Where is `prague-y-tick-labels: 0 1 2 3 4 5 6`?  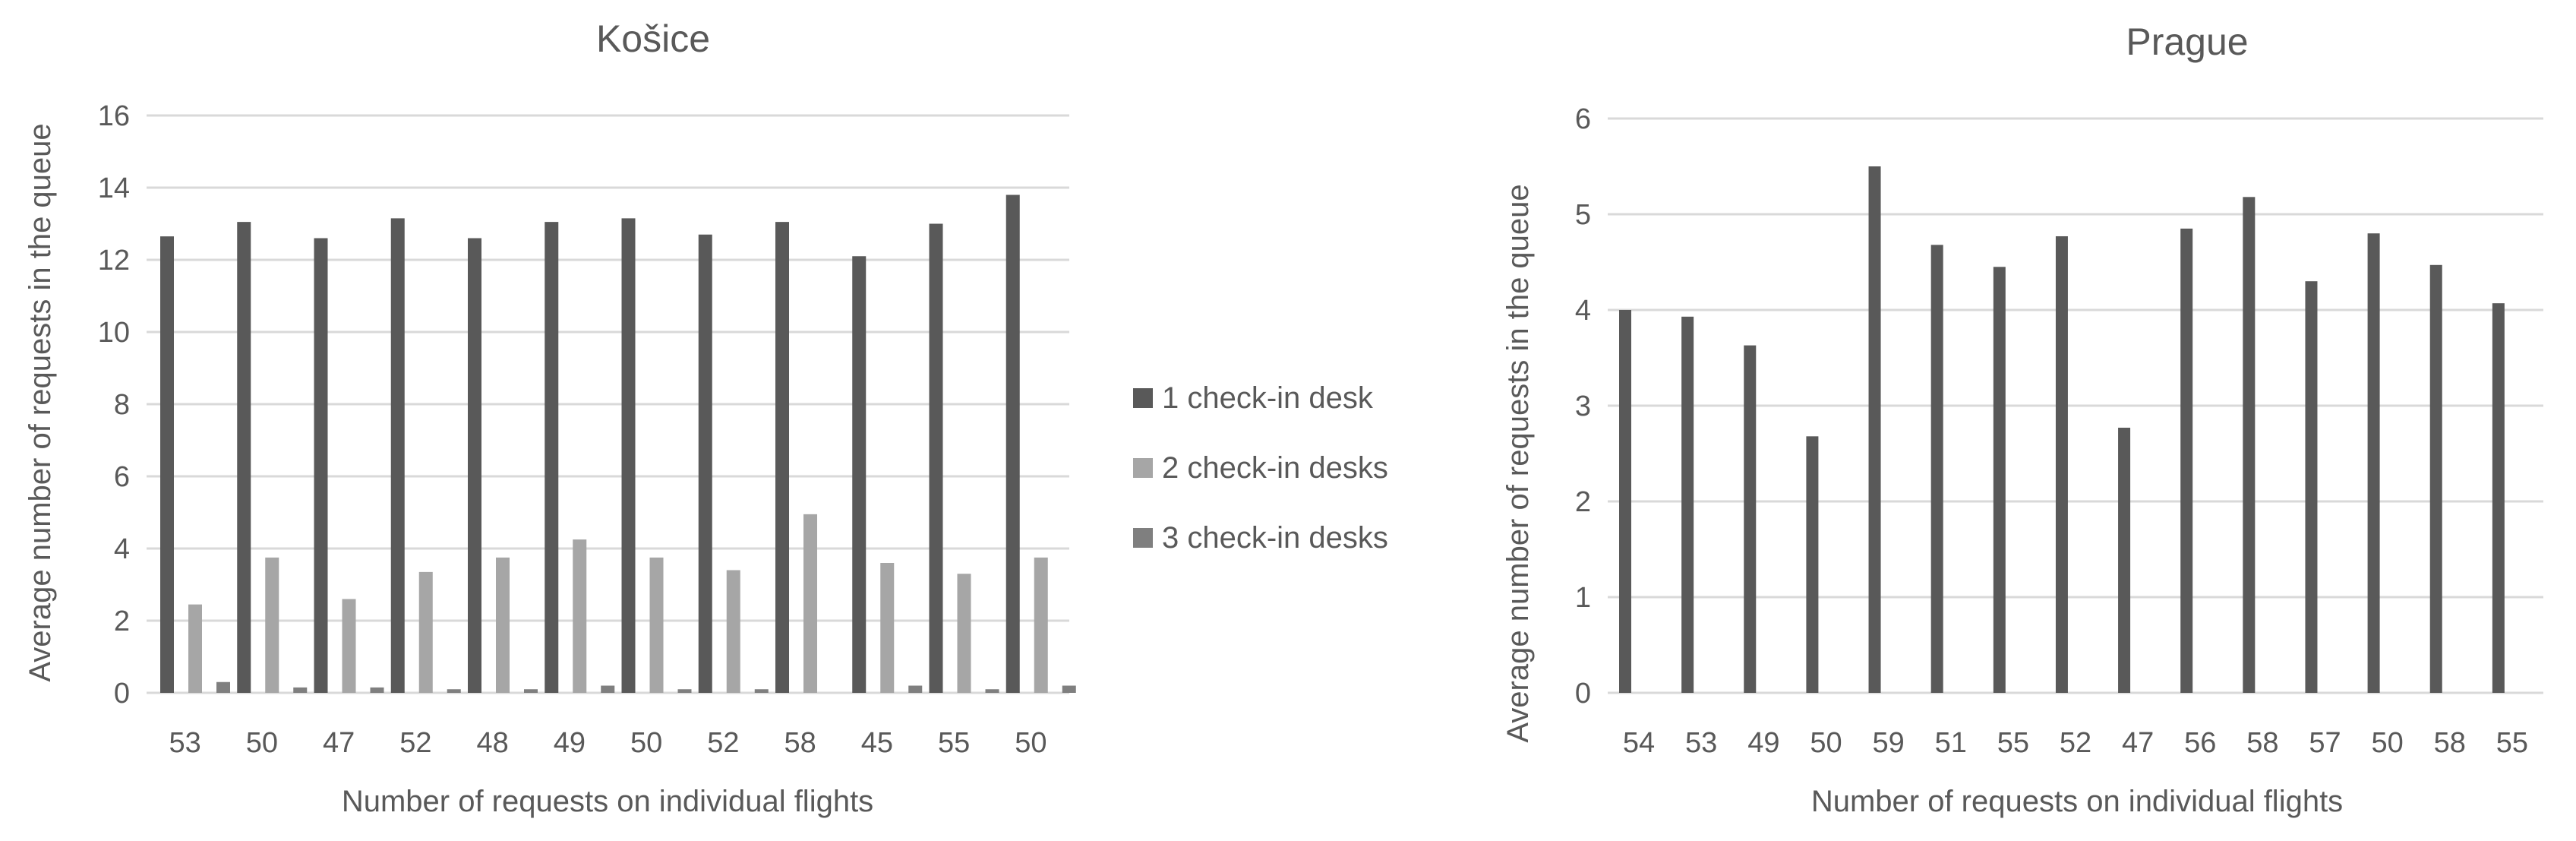 prague-y-tick-labels: 0 1 2 3 4 5 6 is located at coordinates (1583, 406).